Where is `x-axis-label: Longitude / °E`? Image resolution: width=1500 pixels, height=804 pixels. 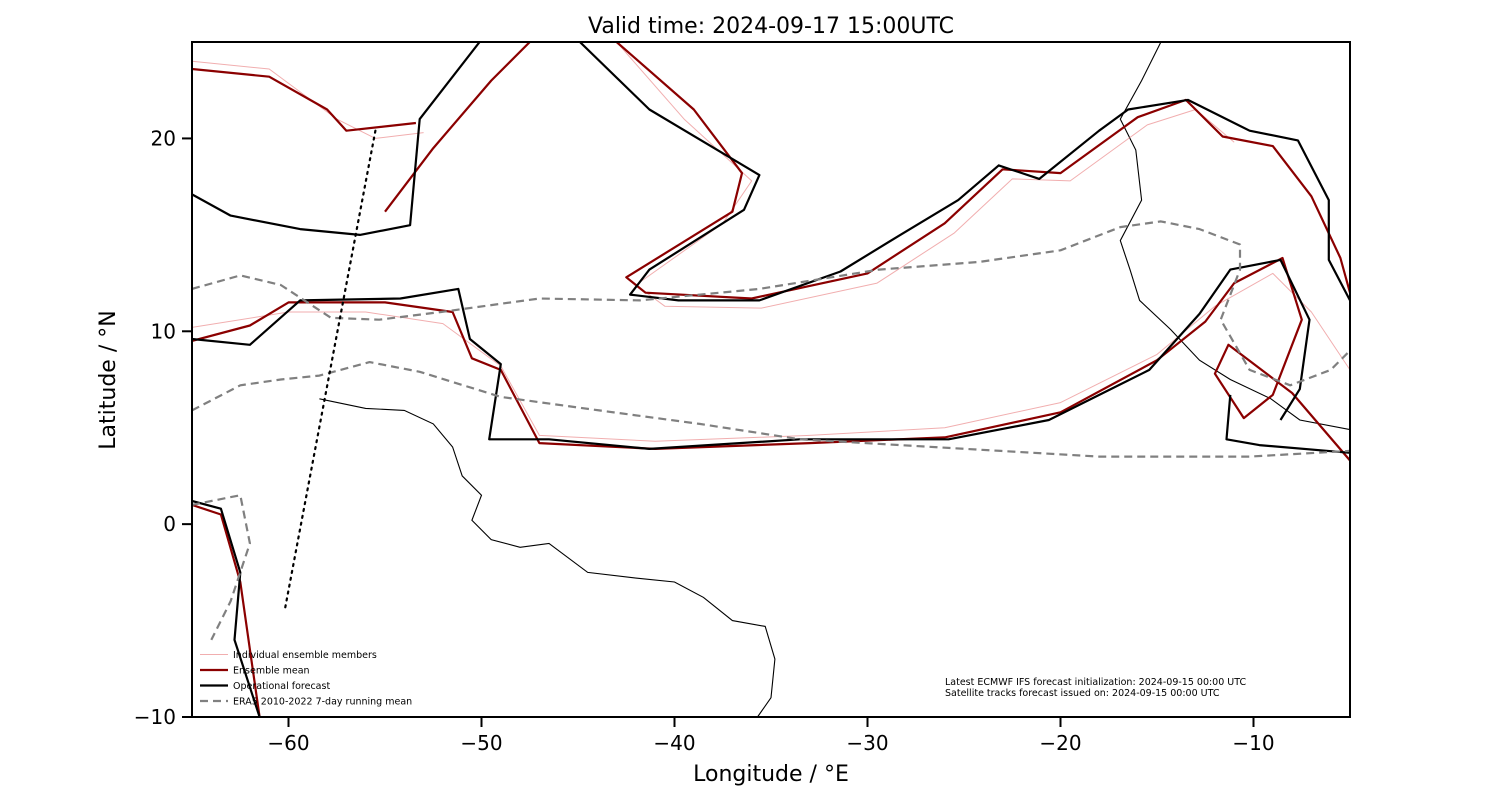 x-axis-label: Longitude / °E is located at coordinates (771, 774).